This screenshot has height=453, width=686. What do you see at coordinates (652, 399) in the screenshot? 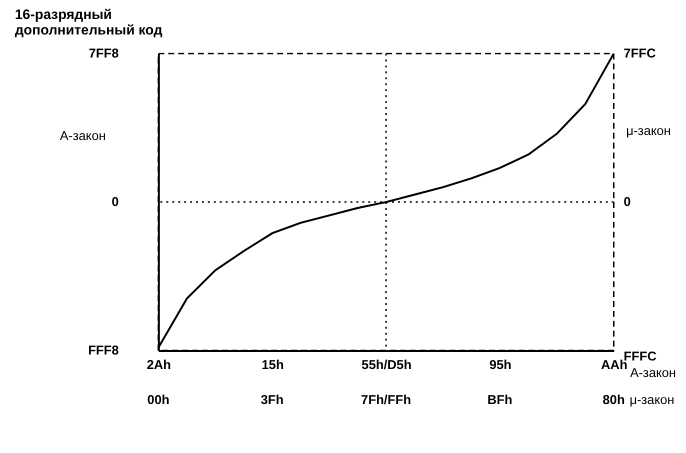
I see `text: μ-закон` at bounding box center [652, 399].